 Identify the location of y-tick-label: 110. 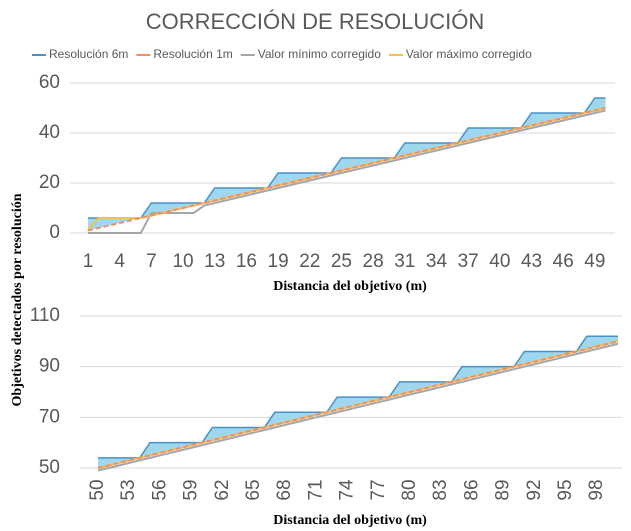
(45, 315).